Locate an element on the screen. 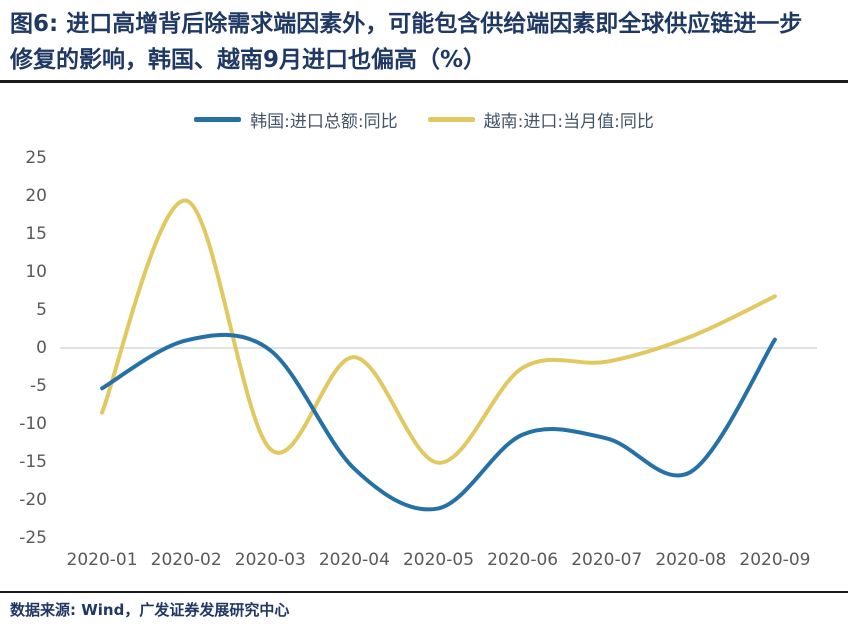 The image size is (848, 632). legend-label-korea: 韩国:进口总额:同比 is located at coordinates (324, 121).